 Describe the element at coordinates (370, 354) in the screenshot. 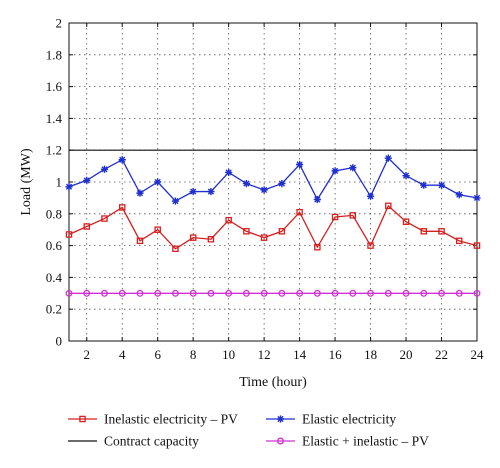

I see `x-tick-label: 18` at that location.